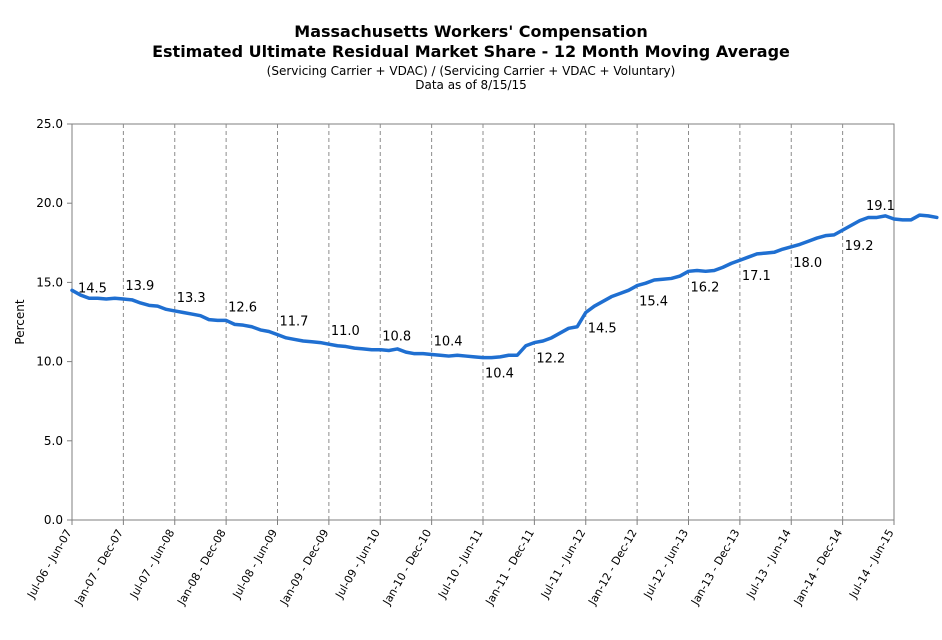 The image size is (942, 640). What do you see at coordinates (407, 567) in the screenshot?
I see `x-tick-label: Jan-10 - Dec-10` at bounding box center [407, 567].